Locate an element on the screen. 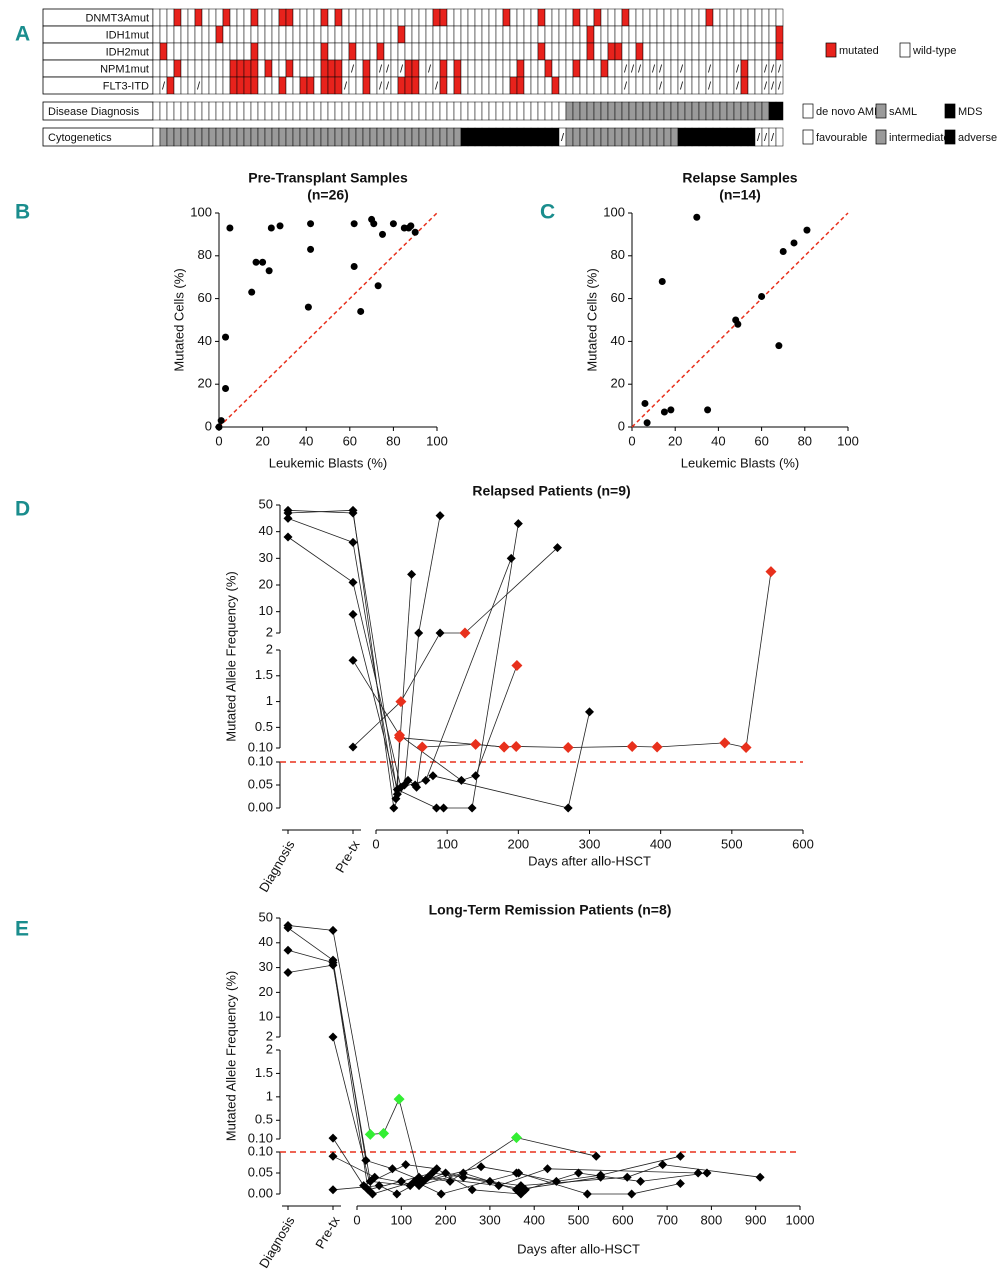 Image resolution: width=1001 pixels, height=1280 pixels. legend-label: mutated is located at coordinates (859, 51).